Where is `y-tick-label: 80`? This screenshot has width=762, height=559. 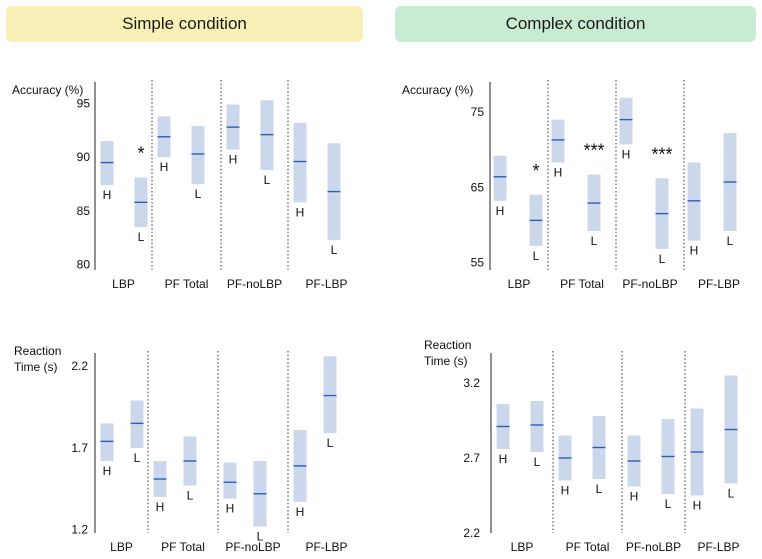 y-tick-label: 80 is located at coordinates (84, 265).